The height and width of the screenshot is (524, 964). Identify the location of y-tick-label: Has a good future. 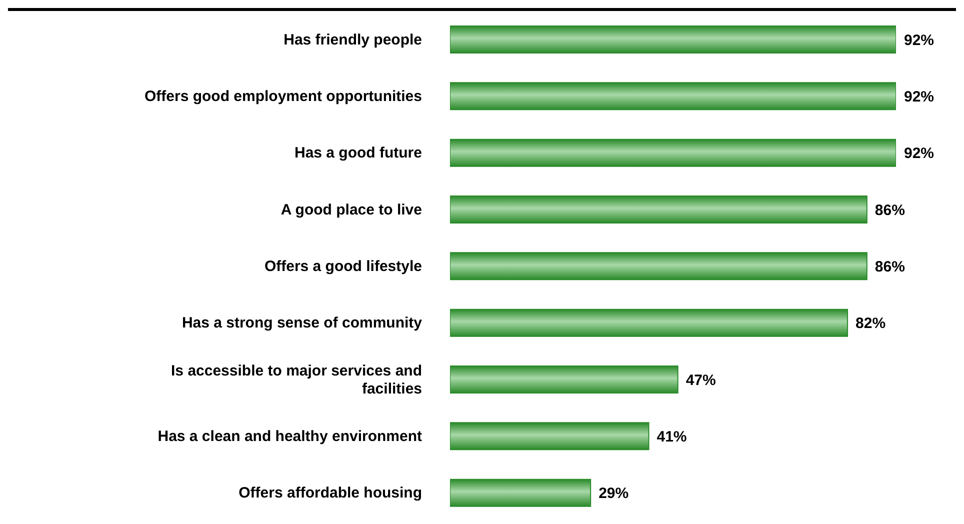
(358, 153).